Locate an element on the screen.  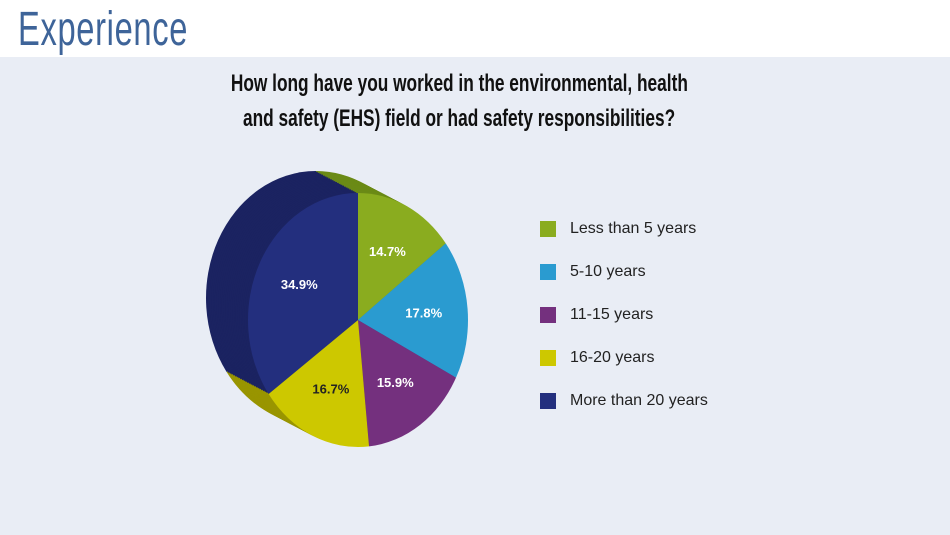
legend-item: 16-20 years is located at coordinates (597, 358).